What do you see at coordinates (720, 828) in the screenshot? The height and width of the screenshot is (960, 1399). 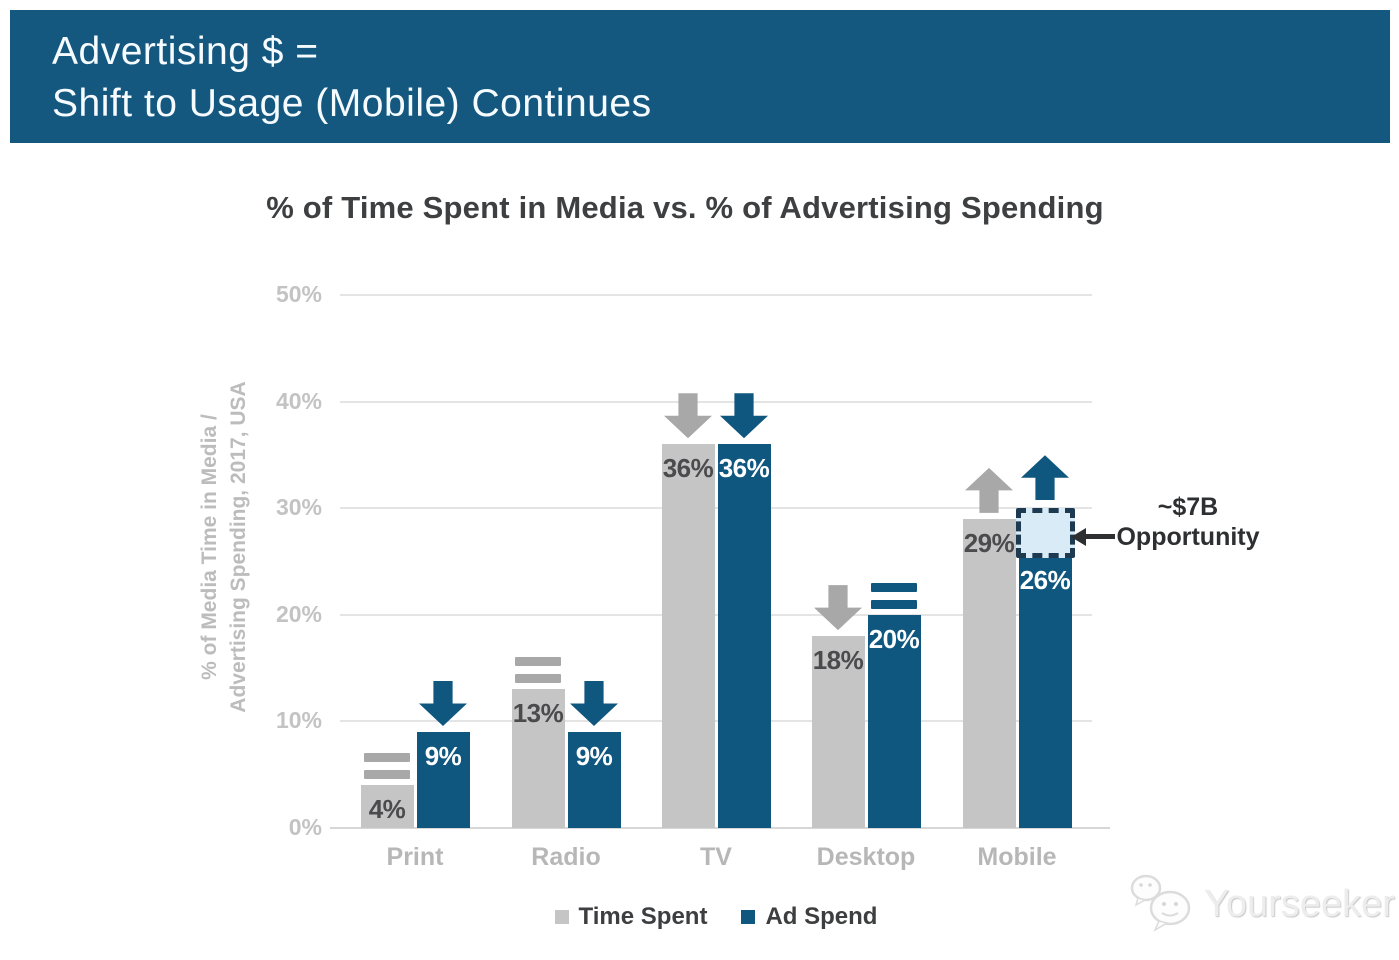 I see `x-axis-line` at bounding box center [720, 828].